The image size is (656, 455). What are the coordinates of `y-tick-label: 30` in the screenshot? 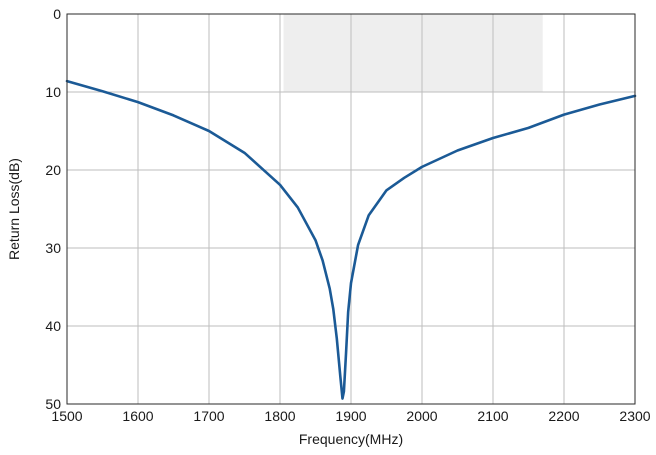 It's located at (53, 248).